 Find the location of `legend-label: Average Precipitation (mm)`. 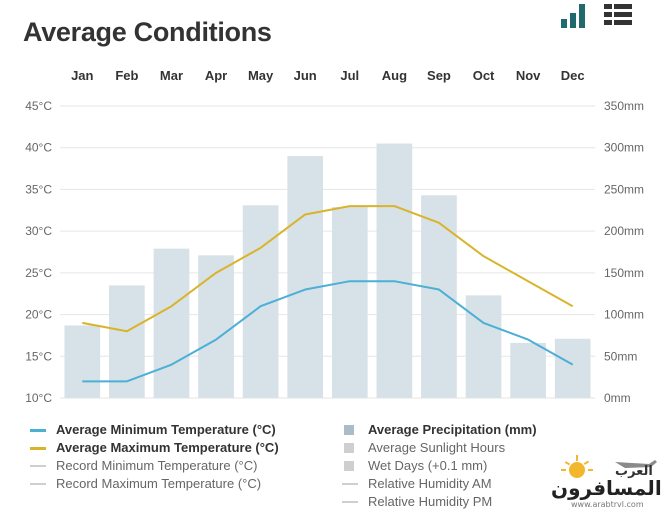

legend-label: Average Precipitation (mm) is located at coordinates (452, 429).